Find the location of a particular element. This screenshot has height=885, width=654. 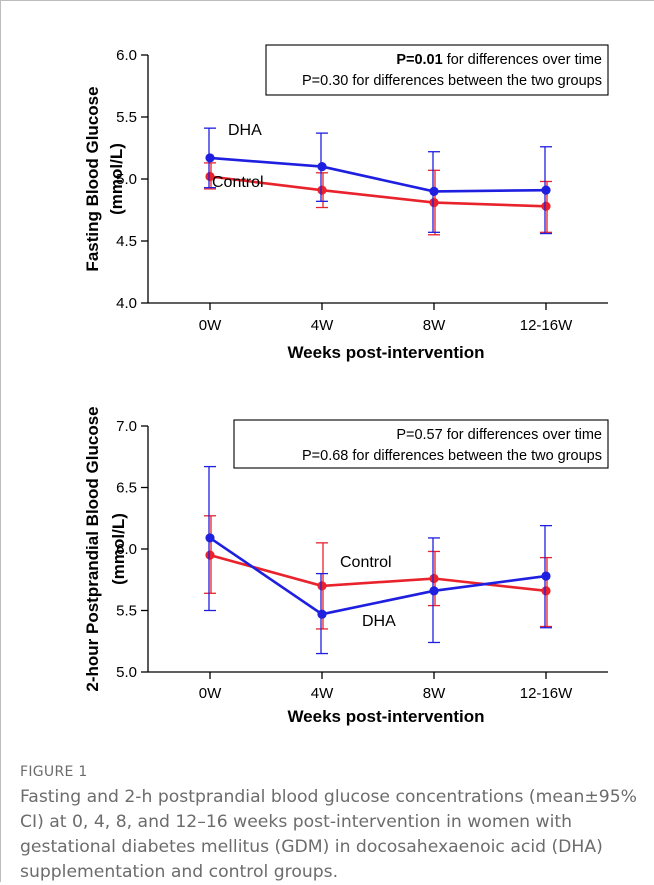

p-value-time: P=0.01 for differences over time is located at coordinates (499, 60).